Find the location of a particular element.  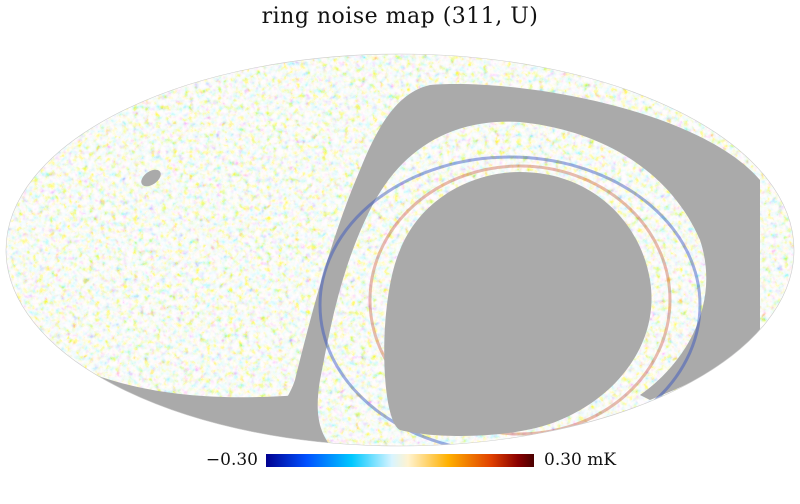

small-hole is located at coordinates (151, 178).